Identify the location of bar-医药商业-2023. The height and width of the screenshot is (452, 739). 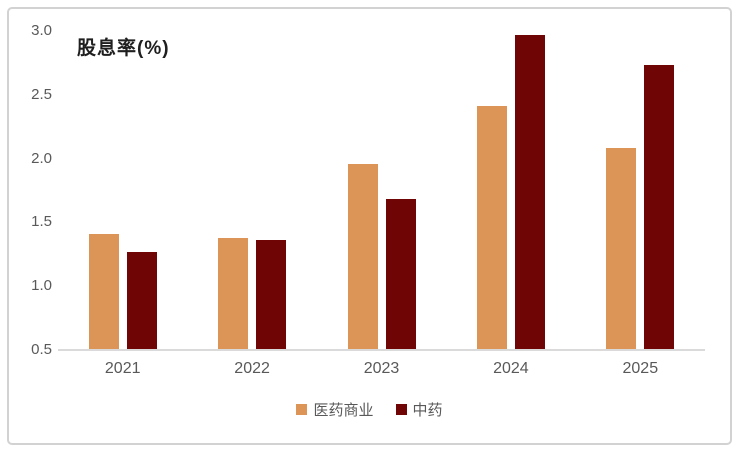
(362, 256).